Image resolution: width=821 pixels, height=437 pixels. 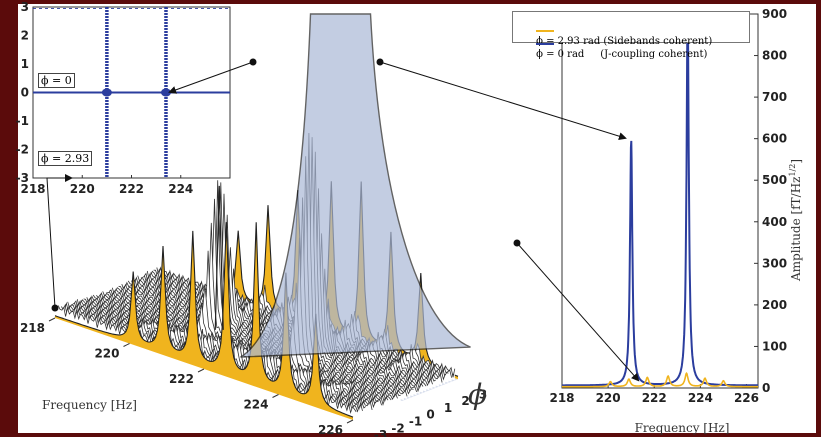 What do you see at coordinates (25, 7) in the screenshot?
I see `inset-ytick-label: 3` at bounding box center [25, 7].